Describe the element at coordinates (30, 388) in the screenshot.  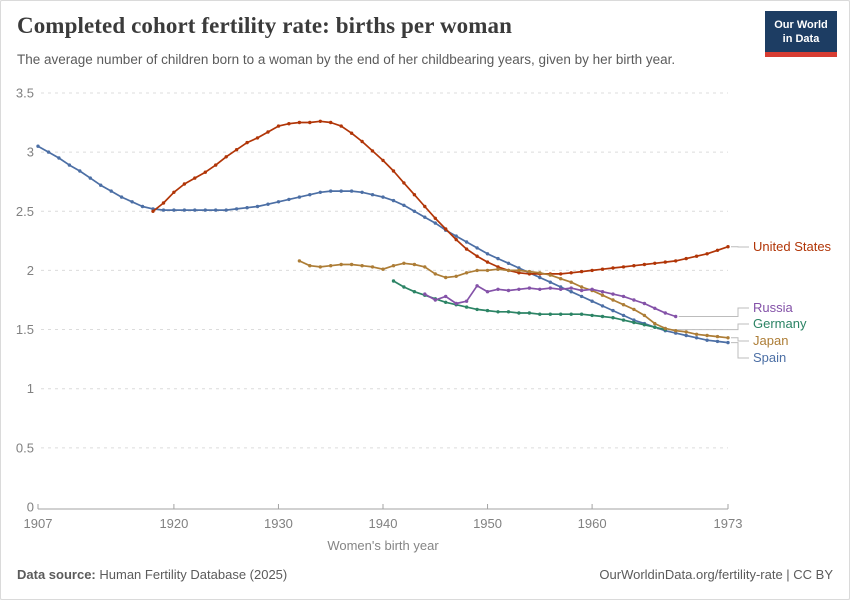
I see `y-tick-label-1: 1` at that location.